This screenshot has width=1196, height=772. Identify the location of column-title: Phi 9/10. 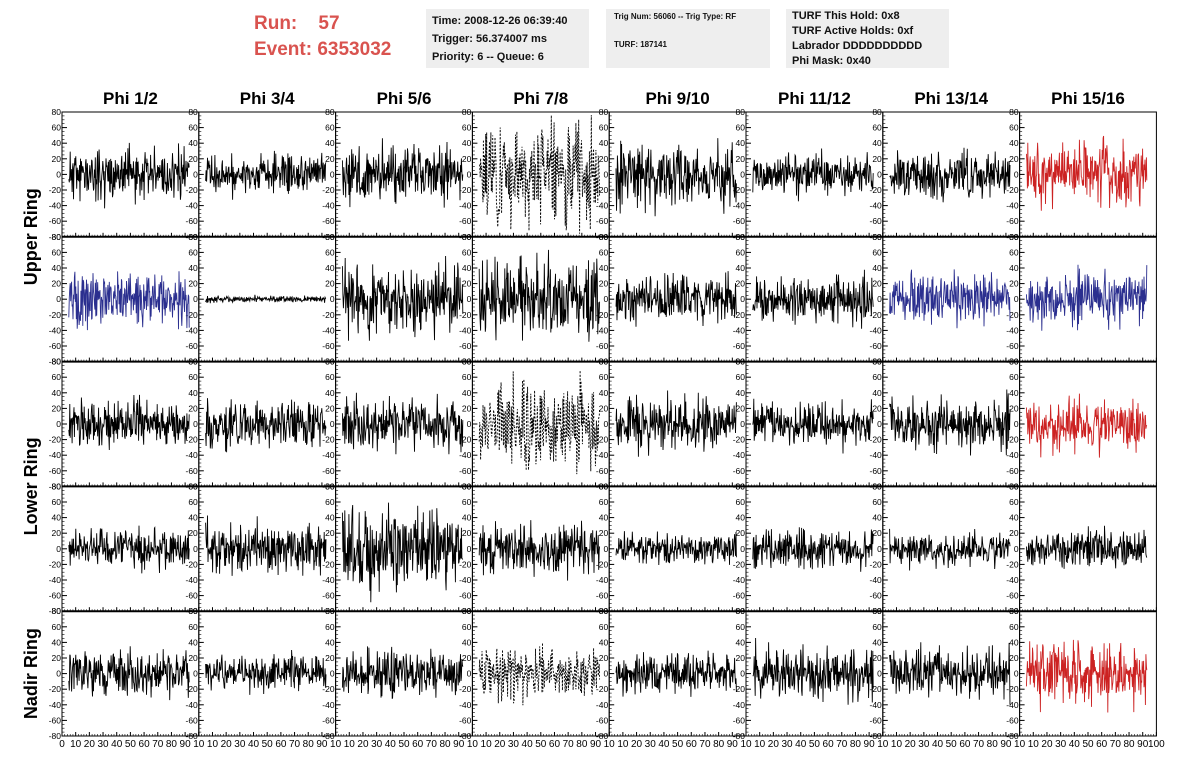
(677, 98).